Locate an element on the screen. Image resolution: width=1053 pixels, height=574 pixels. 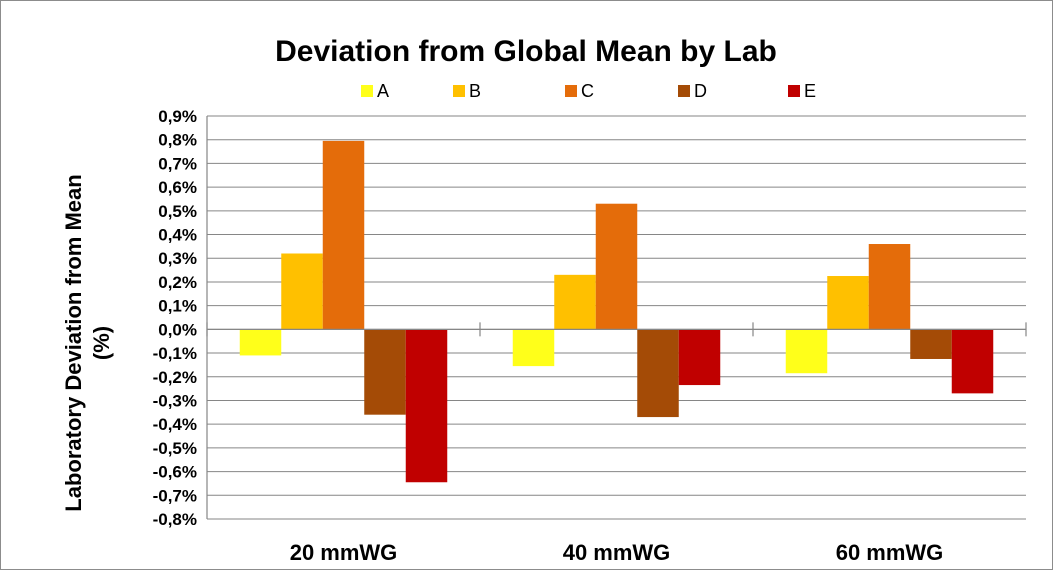
legend-swatch-A is located at coordinates (367, 91).